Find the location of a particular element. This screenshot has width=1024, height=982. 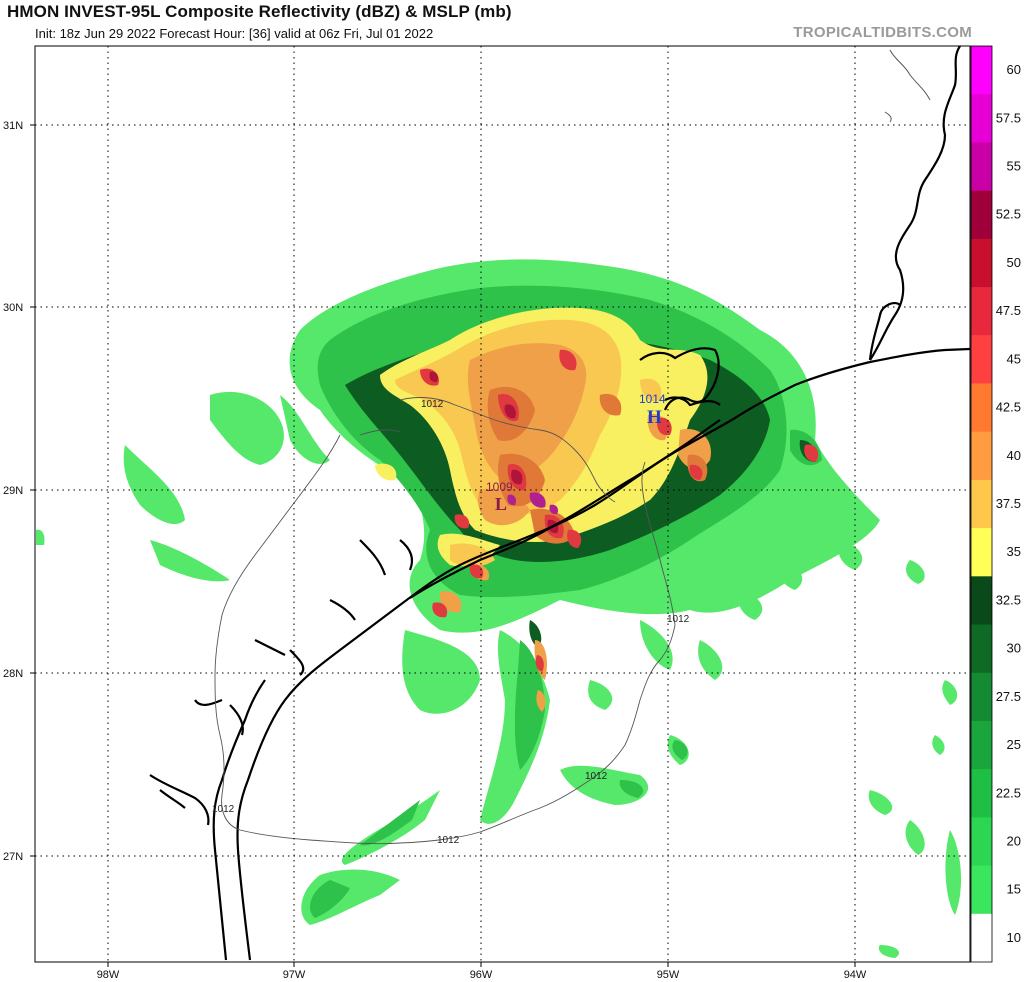

lat-label: 29N is located at coordinates (13, 491).